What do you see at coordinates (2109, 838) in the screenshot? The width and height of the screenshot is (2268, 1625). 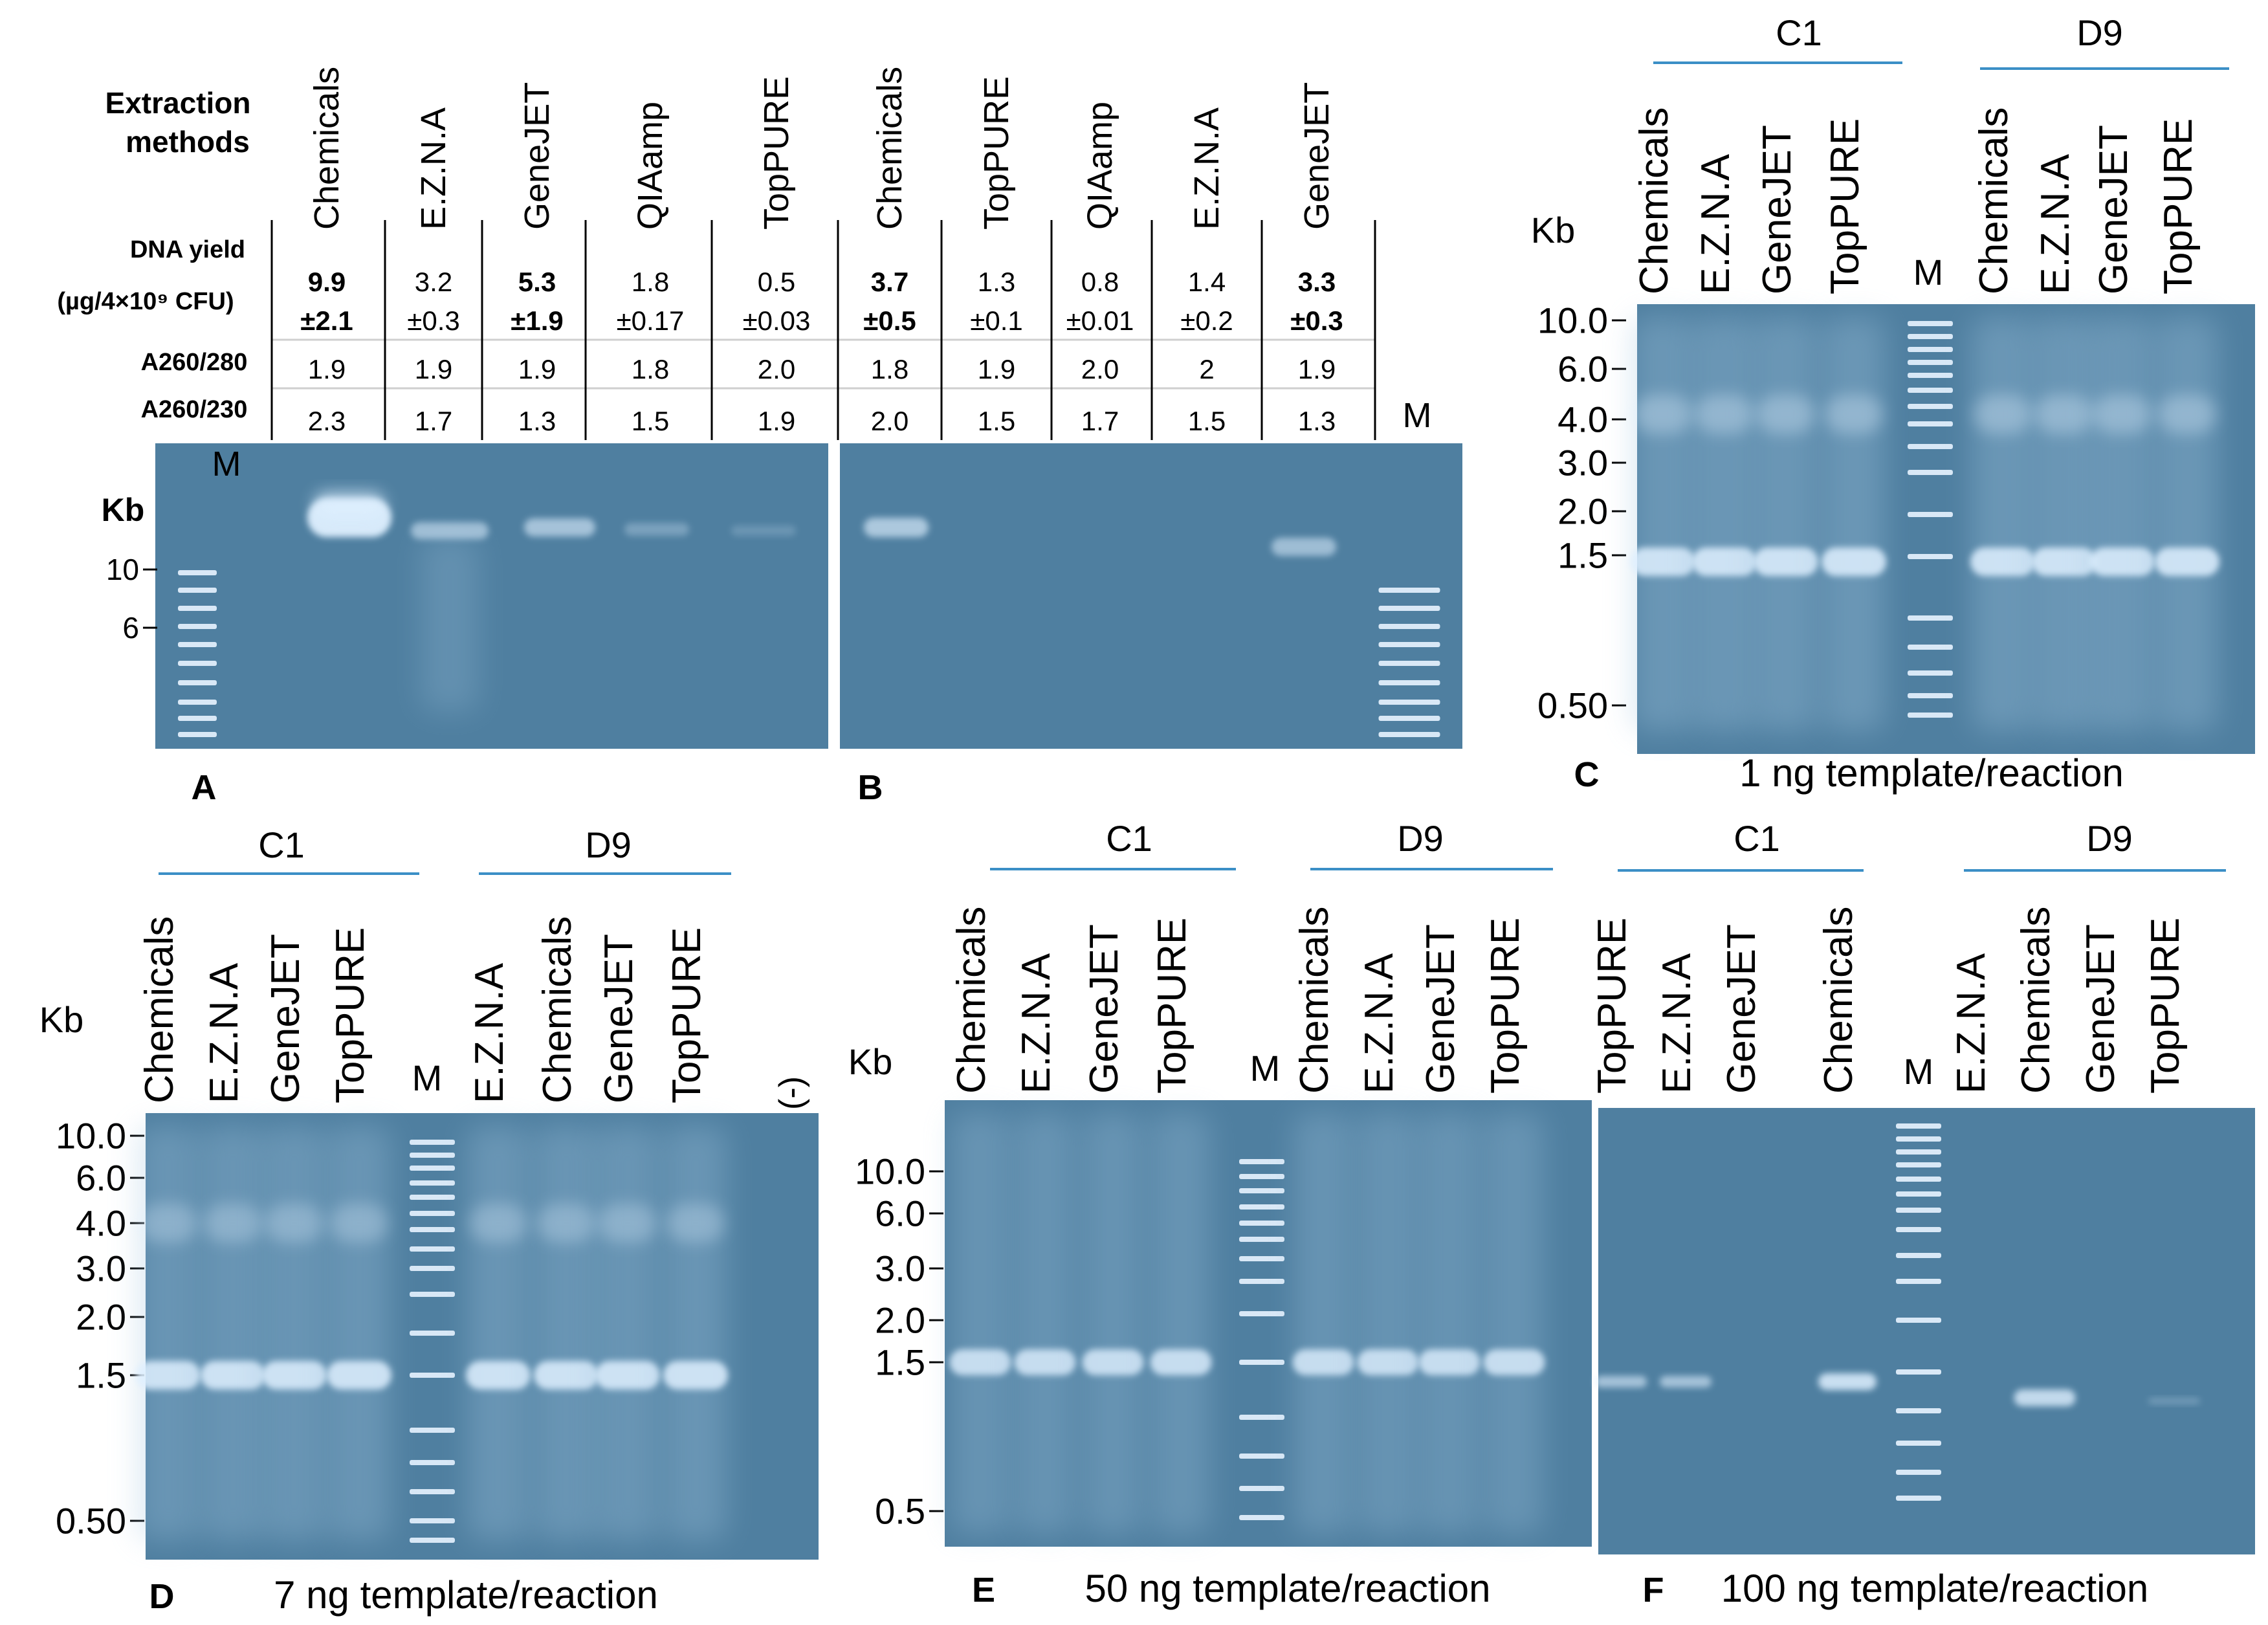 I see `group-label-d9-f: D9` at bounding box center [2109, 838].